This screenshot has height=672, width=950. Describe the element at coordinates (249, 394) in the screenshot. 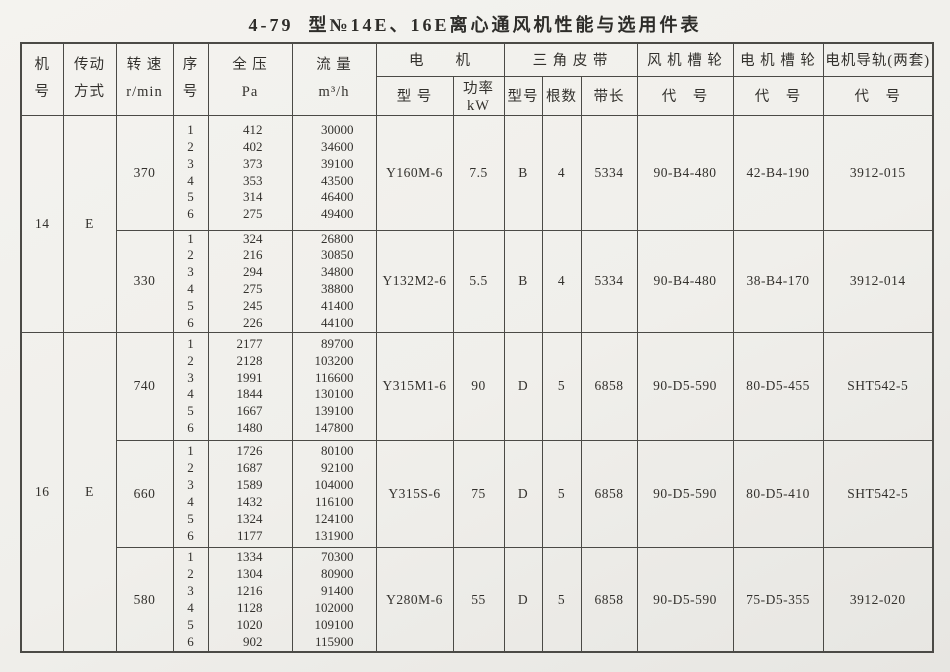

I see `pressure-value: 1844` at that location.